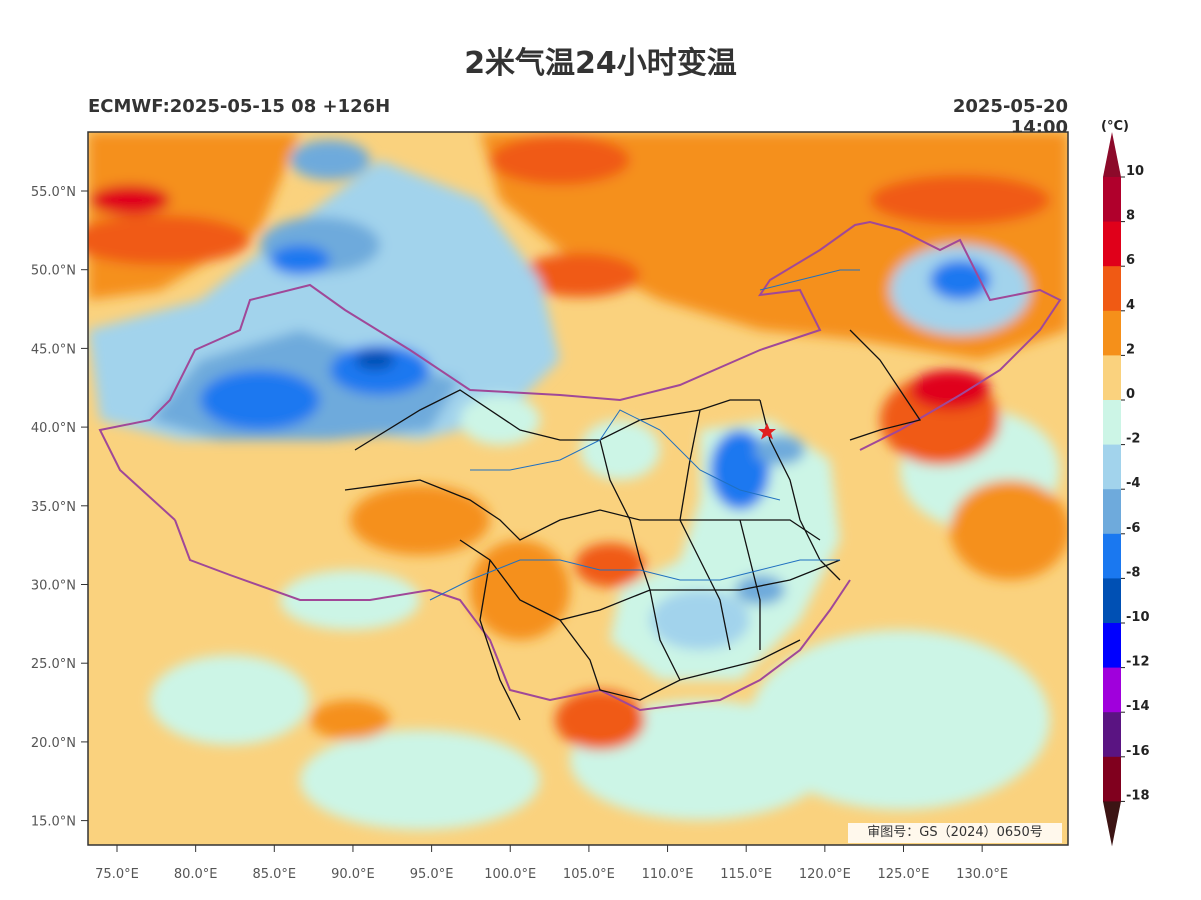 The width and height of the screenshot is (1201, 900). I want to click on colorbar-tick-label: -4, so click(1133, 483).